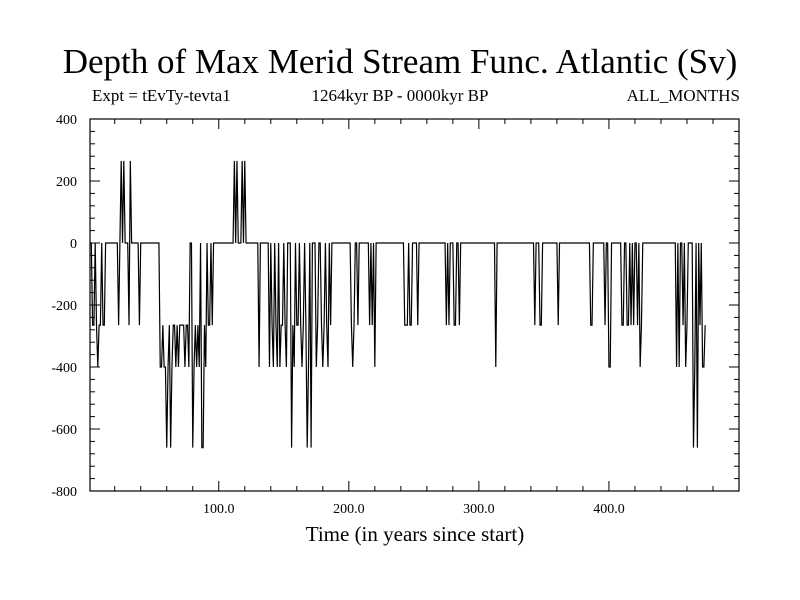 This screenshot has height=600, width=800. What do you see at coordinates (415, 534) in the screenshot?
I see `x-axis-label: Time (in years since start)` at bounding box center [415, 534].